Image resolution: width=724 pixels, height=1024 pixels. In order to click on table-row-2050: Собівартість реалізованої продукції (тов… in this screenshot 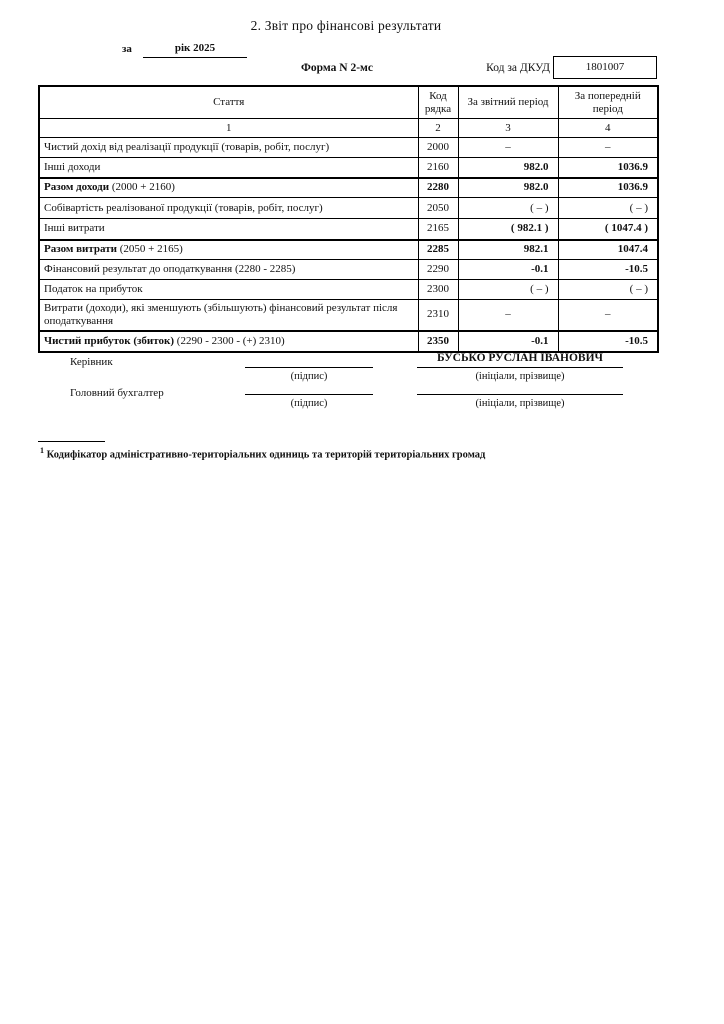, I will do `click(348, 208)`.